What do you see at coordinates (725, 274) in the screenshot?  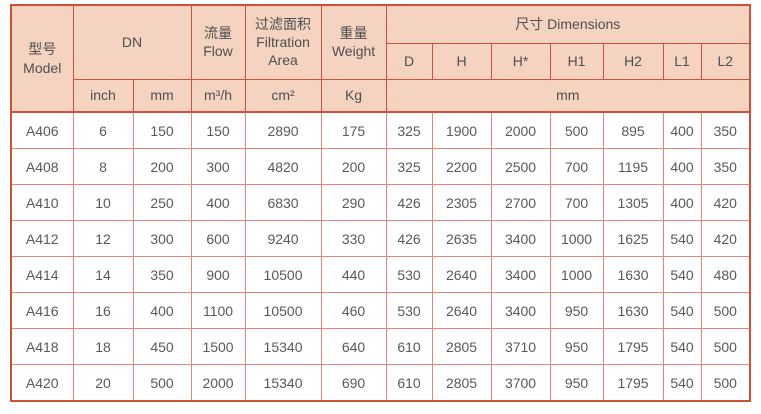 I see `cell-l2: 480` at bounding box center [725, 274].